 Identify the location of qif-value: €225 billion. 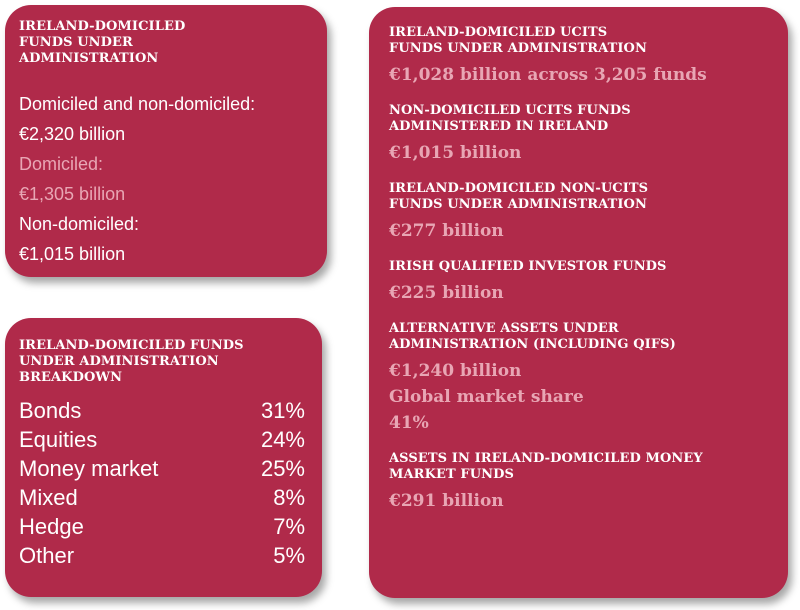
(446, 293).